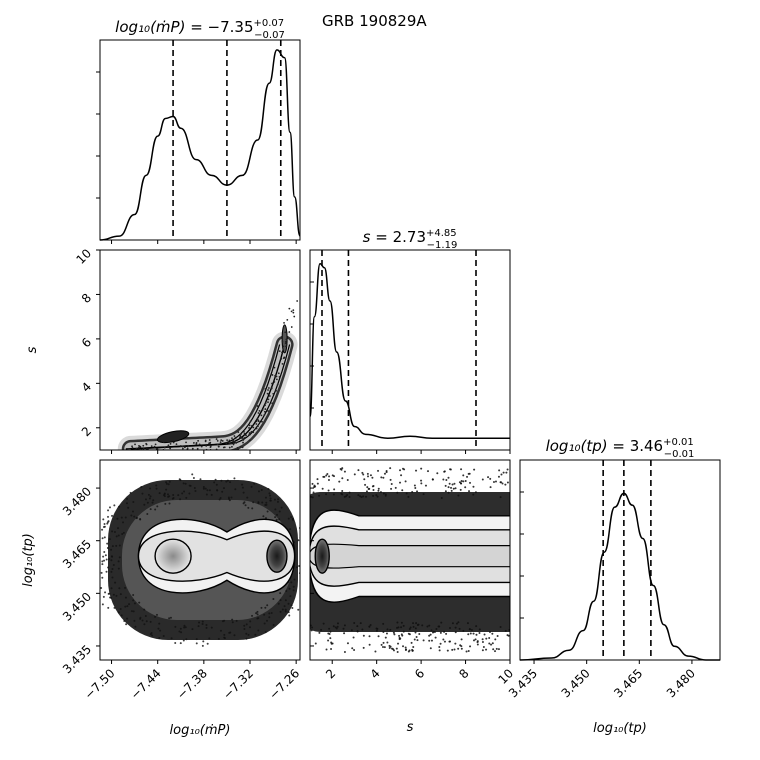 The image size is (760, 760). What do you see at coordinates (576, 683) in the screenshot?
I see `xtick-label-log_tp-1: 3.450` at bounding box center [576, 683].